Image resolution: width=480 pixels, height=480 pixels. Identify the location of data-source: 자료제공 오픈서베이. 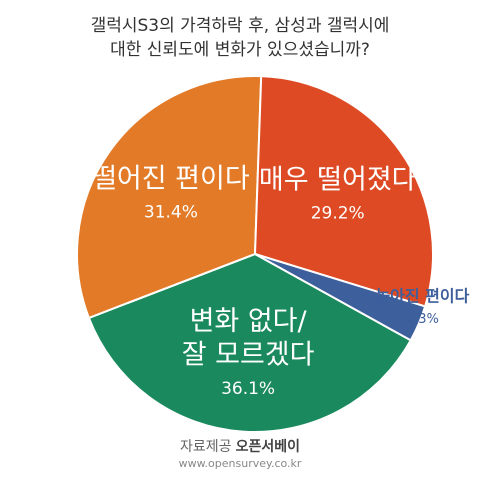
(240, 446).